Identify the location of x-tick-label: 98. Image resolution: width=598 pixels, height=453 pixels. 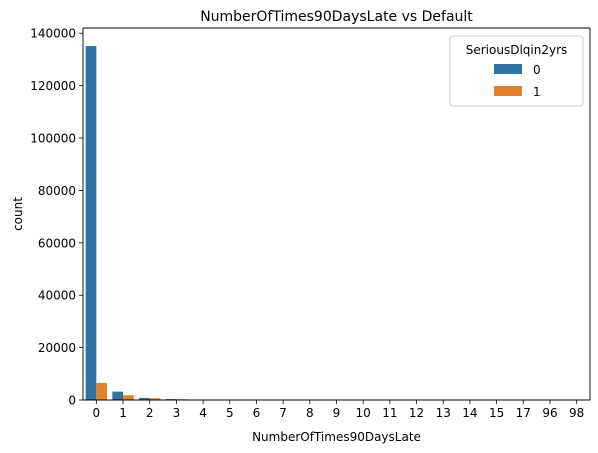
(576, 413).